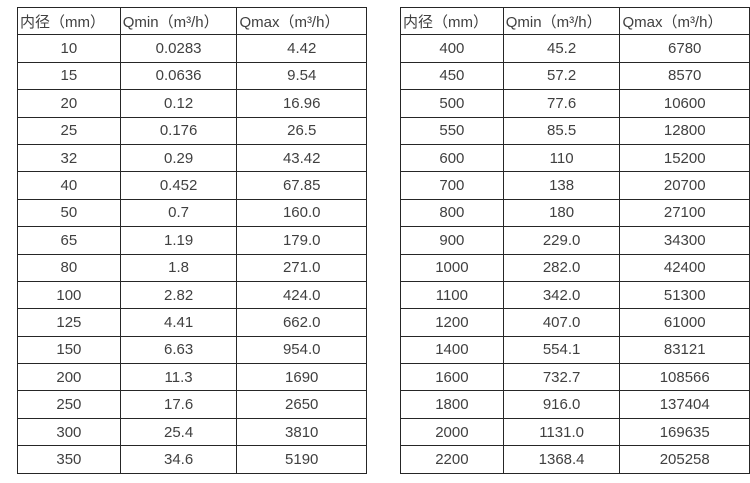 The image size is (750, 483). I want to click on table-row: 50 0.7 160.0, so click(192, 213).